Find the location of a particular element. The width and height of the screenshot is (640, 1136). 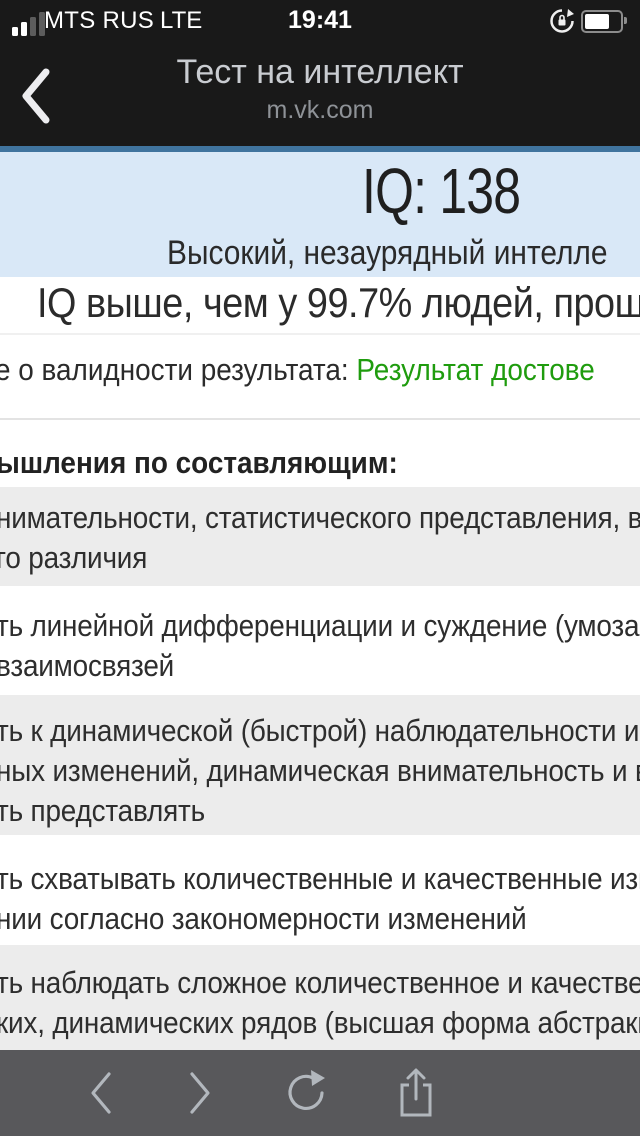

network-type-label: LTE is located at coordinates (181, 20).